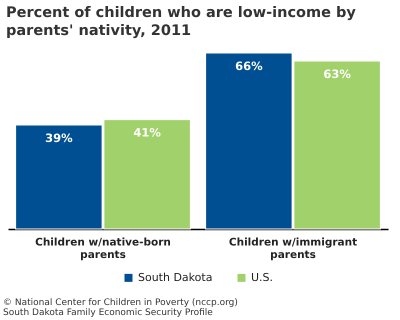 Image resolution: width=400 pixels, height=320 pixels. What do you see at coordinates (103, 248) in the screenshot?
I see `x-tick-label: Children w/native-born parents` at bounding box center [103, 248].